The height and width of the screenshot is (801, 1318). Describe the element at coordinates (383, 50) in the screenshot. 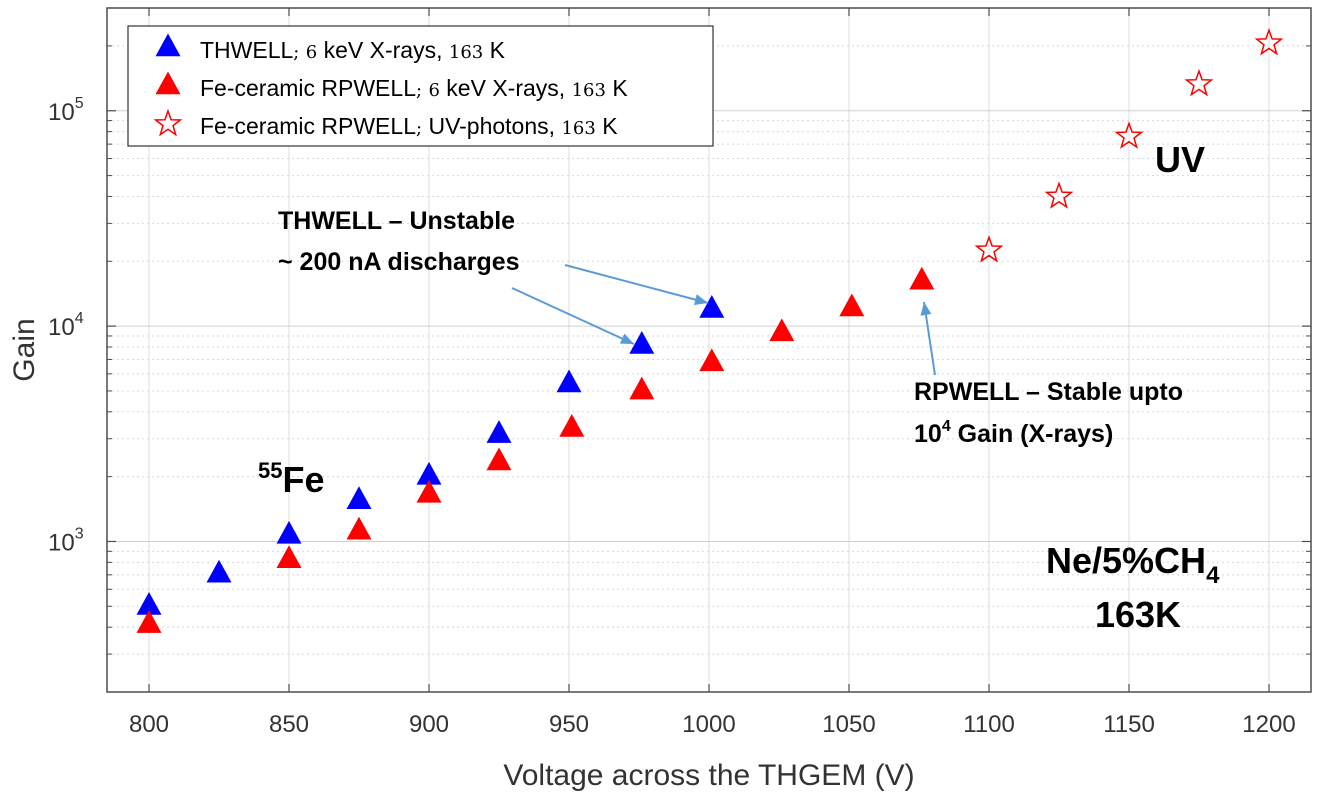

I see `legend-thwell-unit: keV X-rays,` at that location.